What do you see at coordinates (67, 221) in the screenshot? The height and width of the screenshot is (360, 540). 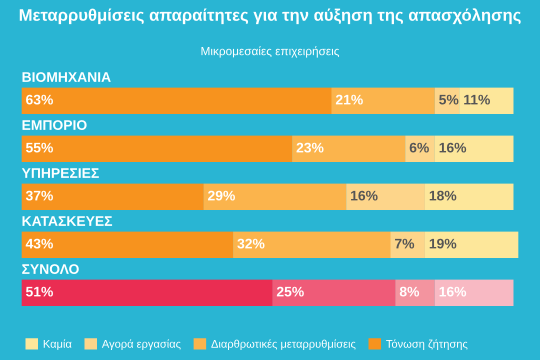 I see `y-tick-label: ΚΑΤΑΣΚΕΥΕΣ` at bounding box center [67, 221].